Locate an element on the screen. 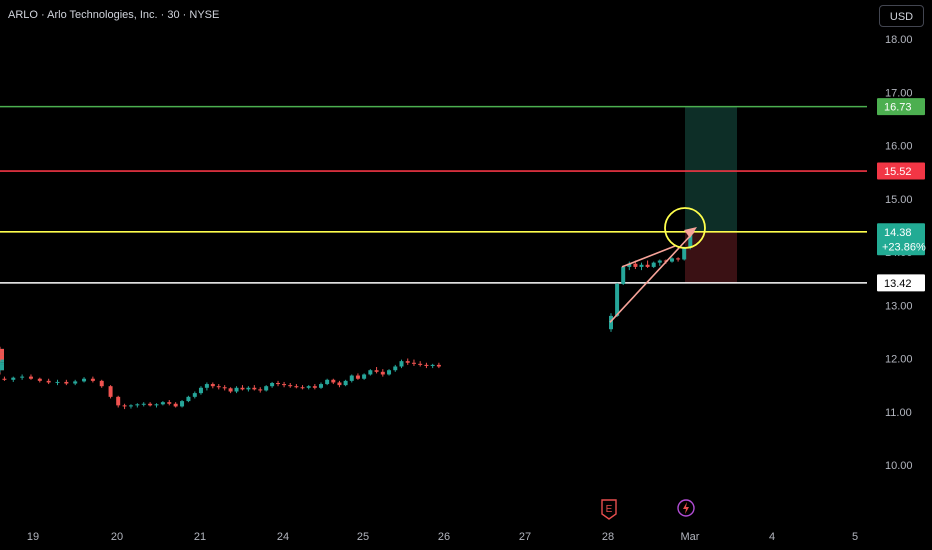 This screenshot has height=550, width=932. earnings-icon: E is located at coordinates (609, 509).